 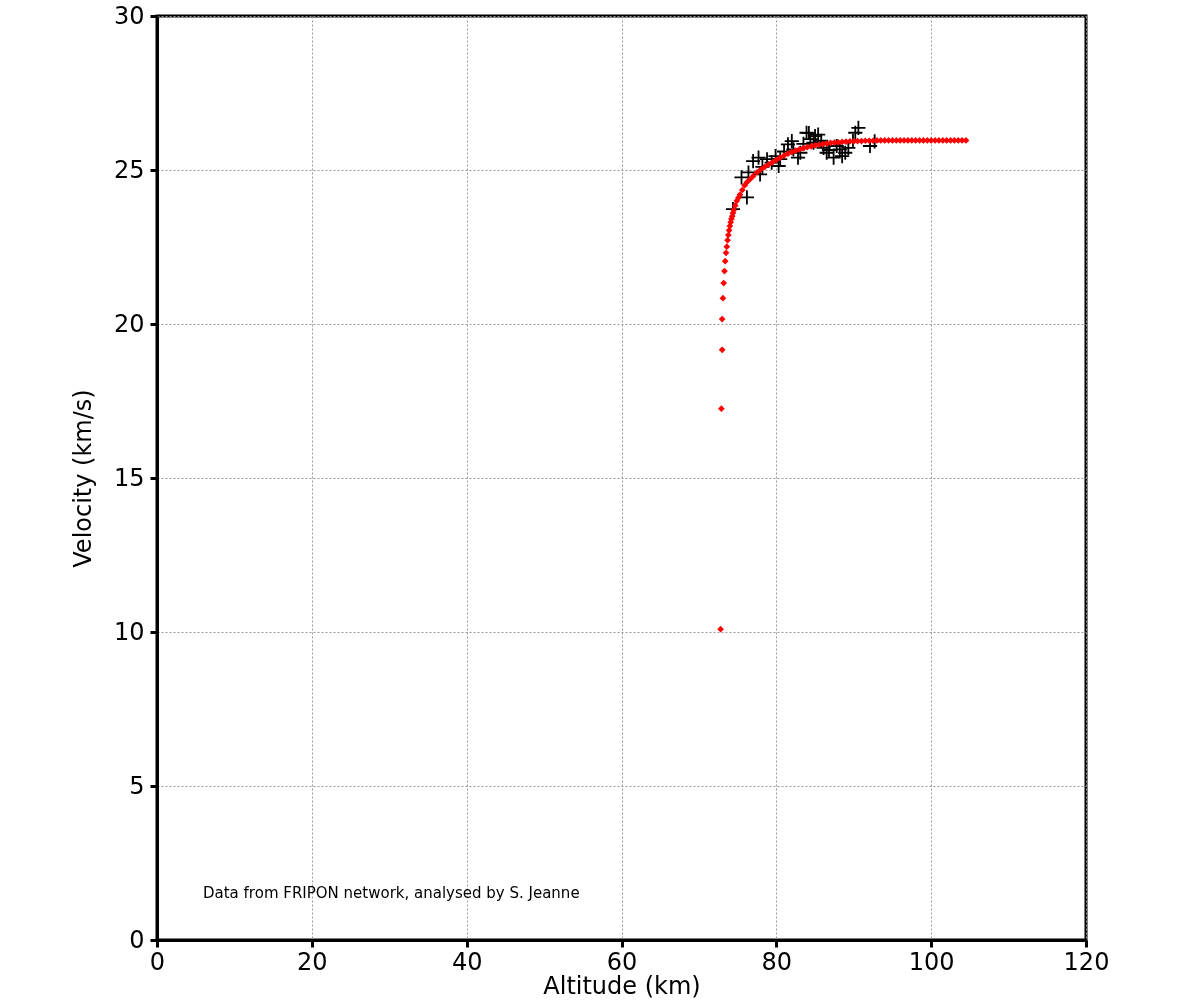 I want to click on x-tick-label: 120, so click(x=1086, y=961).